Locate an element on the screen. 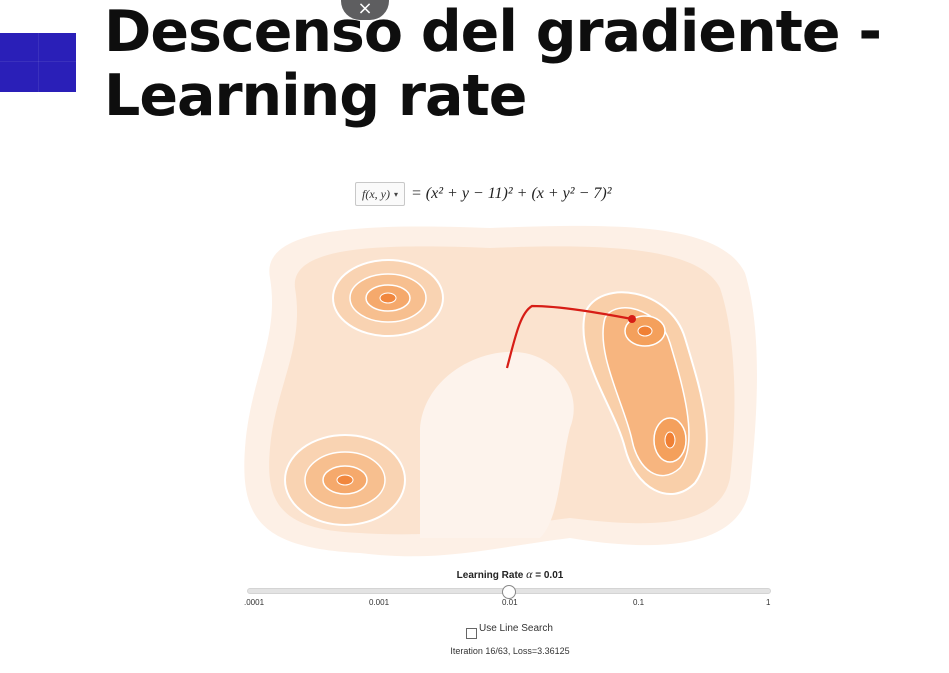  line-search-option: Use Line Search is located at coordinates (509, 631).